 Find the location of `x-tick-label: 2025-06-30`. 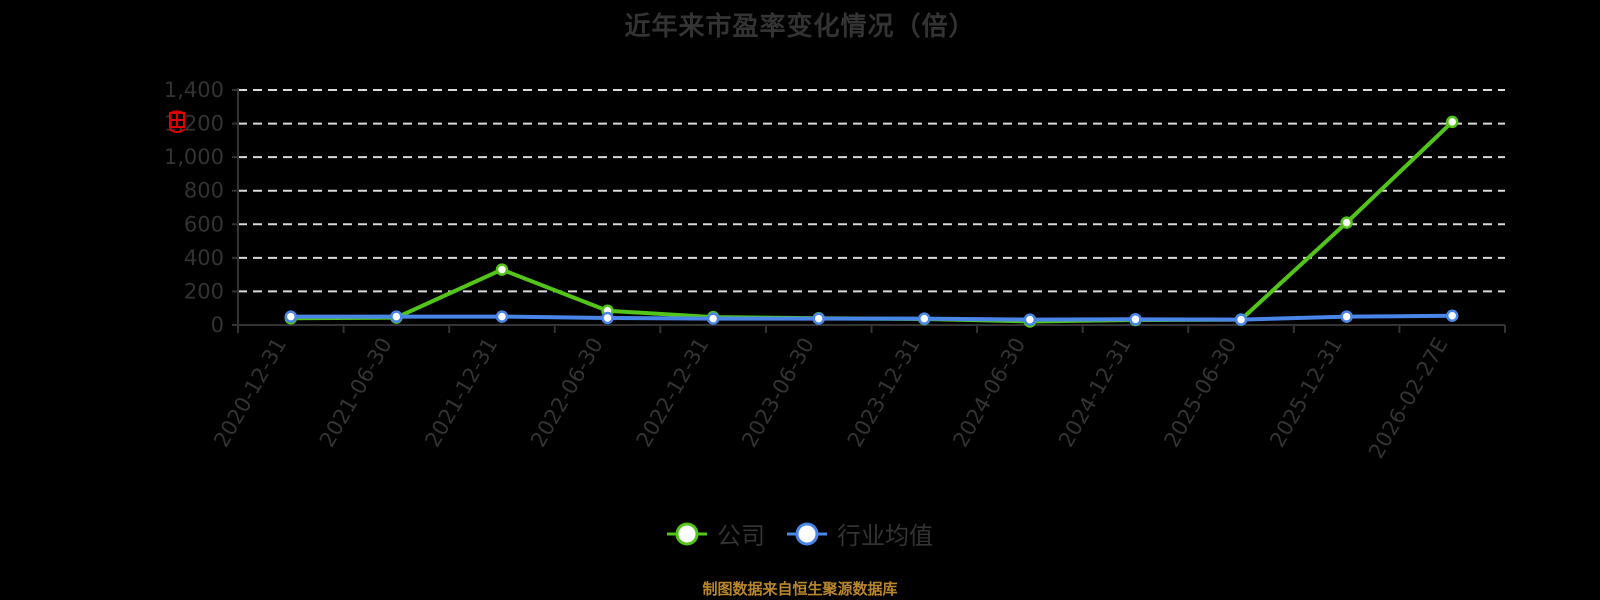

x-tick-label: 2025-06-30 is located at coordinates (1201, 393).